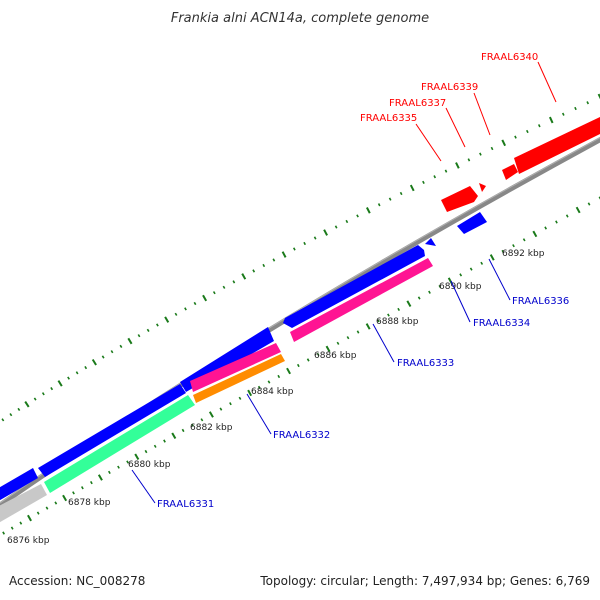  I want to click on gene-label-fraal6335: FRAAL6335, so click(388, 118).